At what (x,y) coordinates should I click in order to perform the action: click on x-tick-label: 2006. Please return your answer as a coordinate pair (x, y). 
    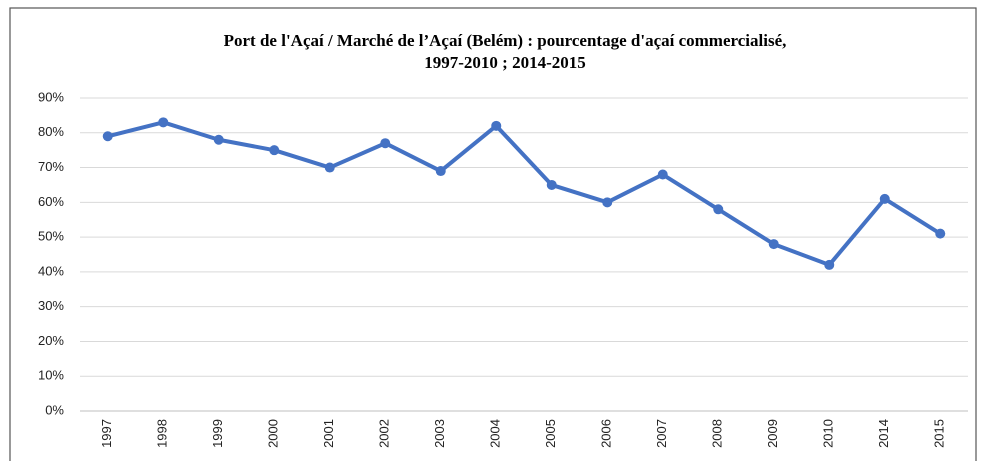
    Looking at the image, I should click on (606, 433).